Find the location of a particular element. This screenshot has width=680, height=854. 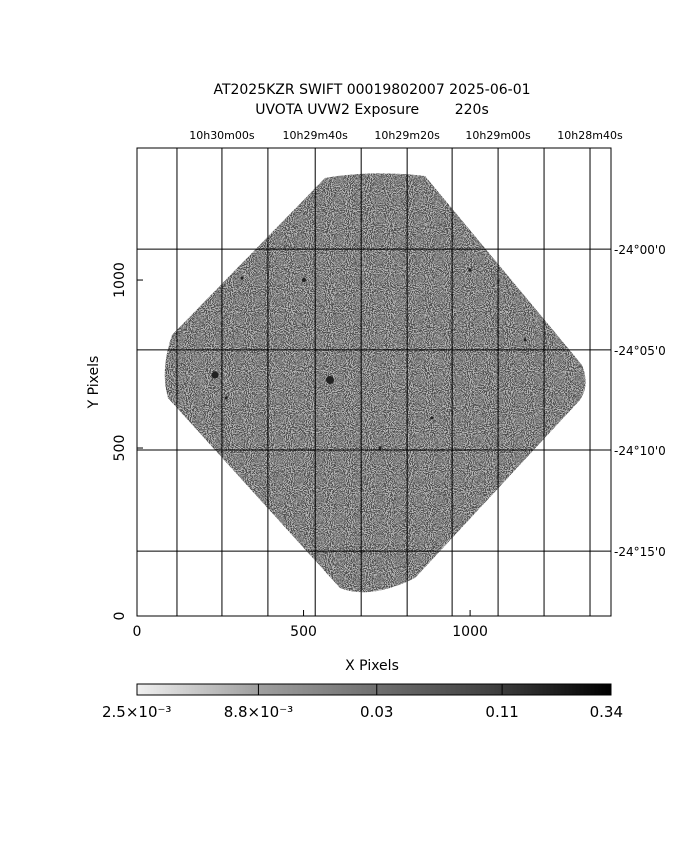

dec-label: -24°00'0 is located at coordinates (640, 250).